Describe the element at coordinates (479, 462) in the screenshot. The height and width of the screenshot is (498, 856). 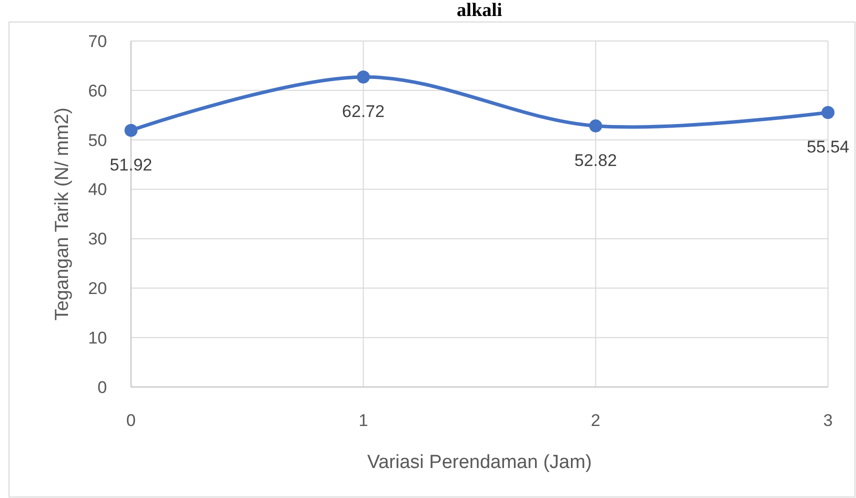
I see `x-axis-title: Variasi Perendaman (Jam)` at that location.